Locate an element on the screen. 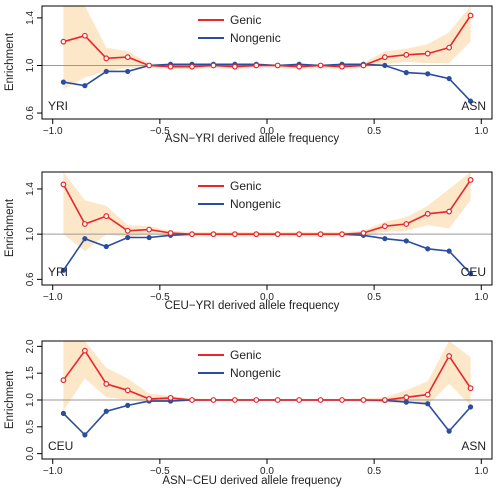 The height and width of the screenshot is (500, 500). corner-label-left: CEU is located at coordinates (60, 446).